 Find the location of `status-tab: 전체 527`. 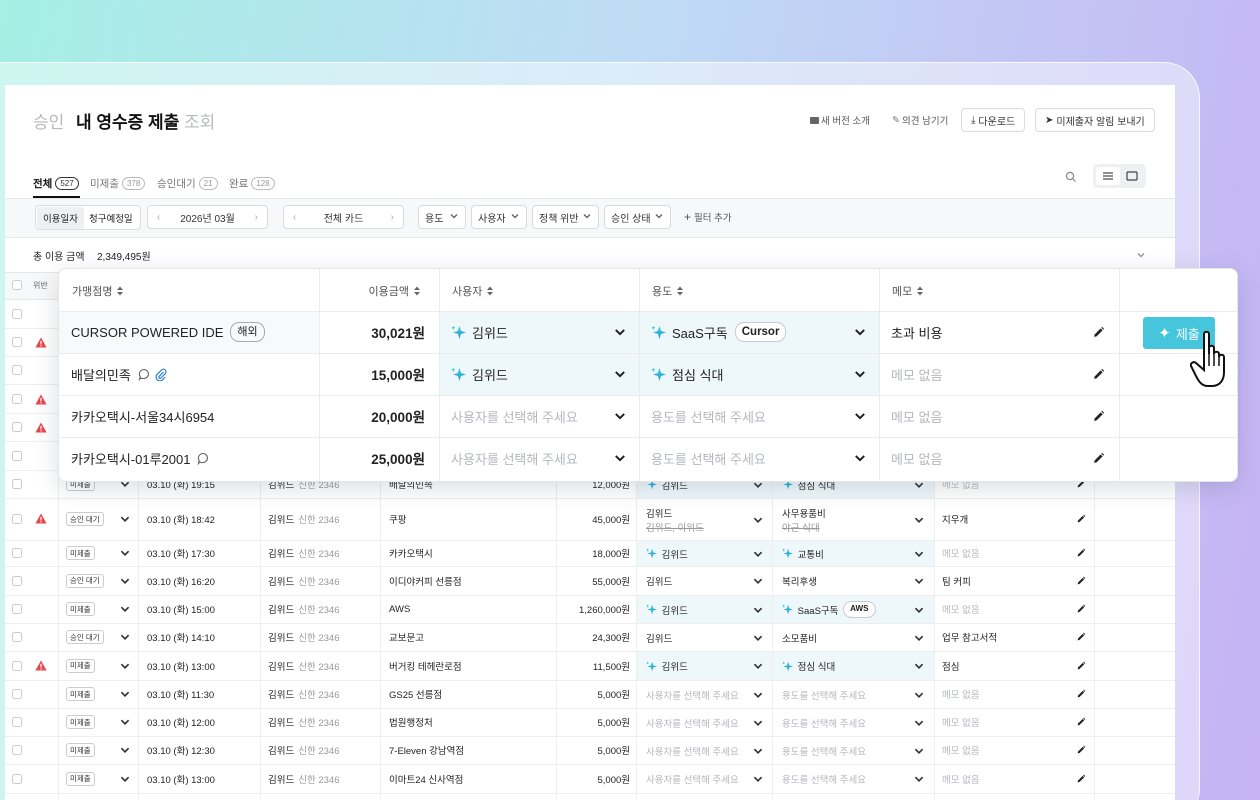

status-tab: 전체 527 is located at coordinates (56, 183).